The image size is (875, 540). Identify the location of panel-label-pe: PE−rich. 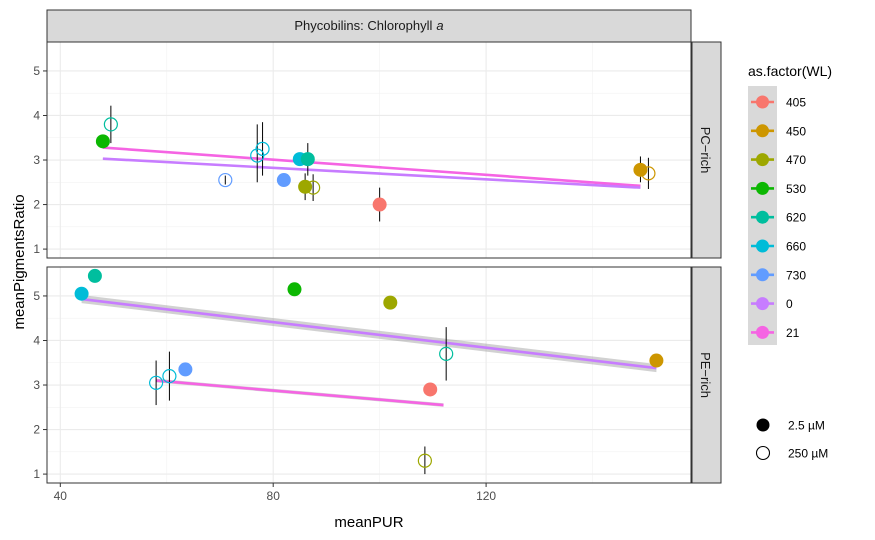
(705, 375).